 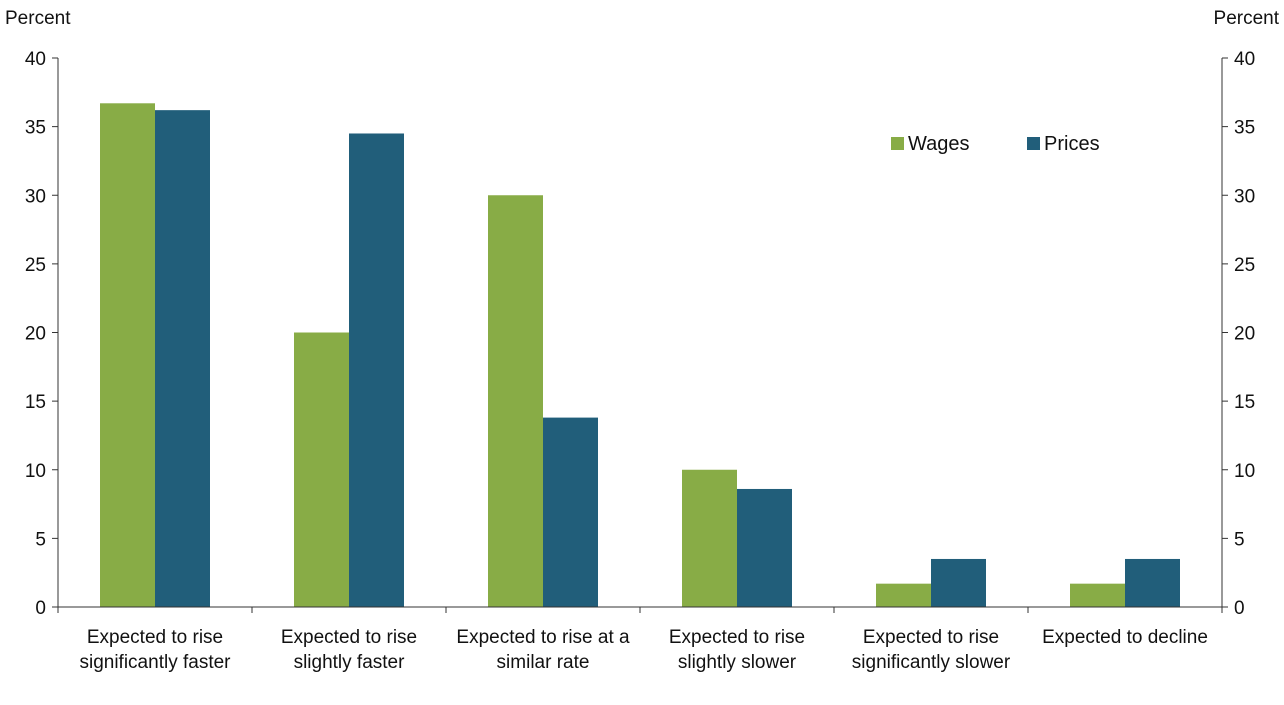 I want to click on legend: Wages Prices, so click(x=995, y=144).